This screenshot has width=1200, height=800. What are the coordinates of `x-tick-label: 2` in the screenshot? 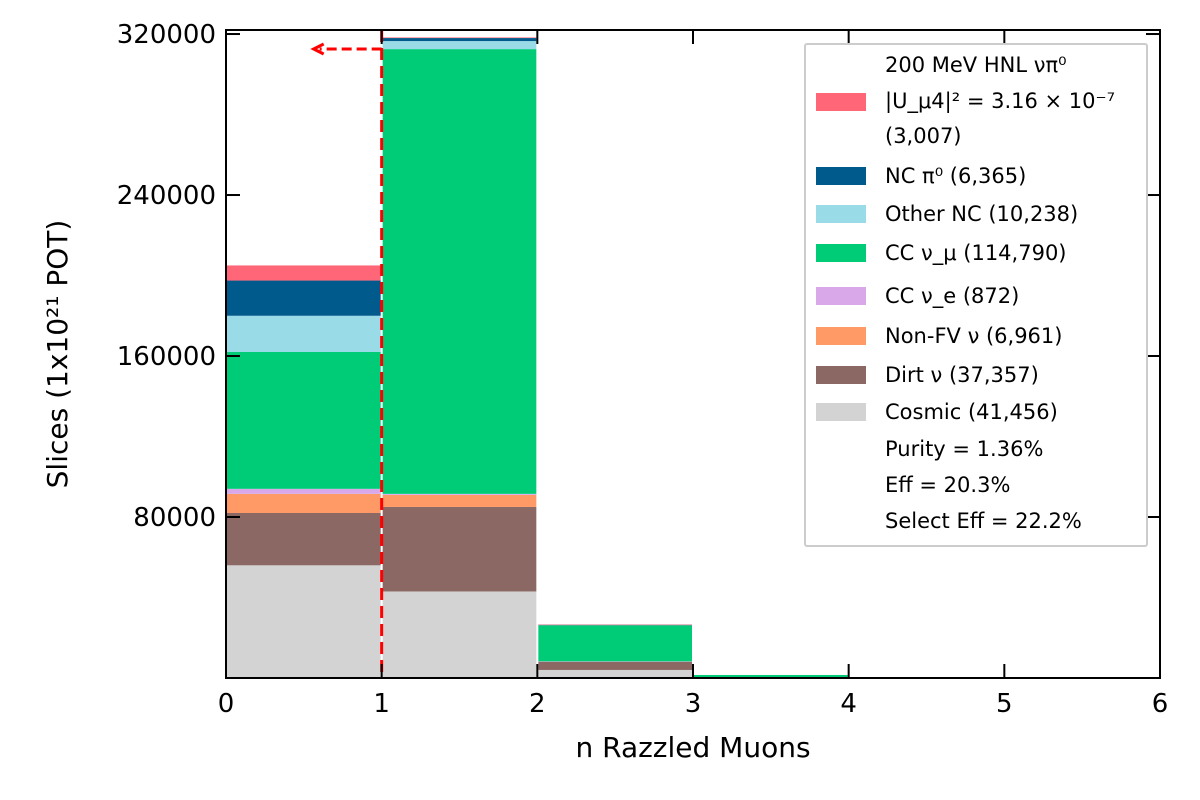 It's located at (537, 704).